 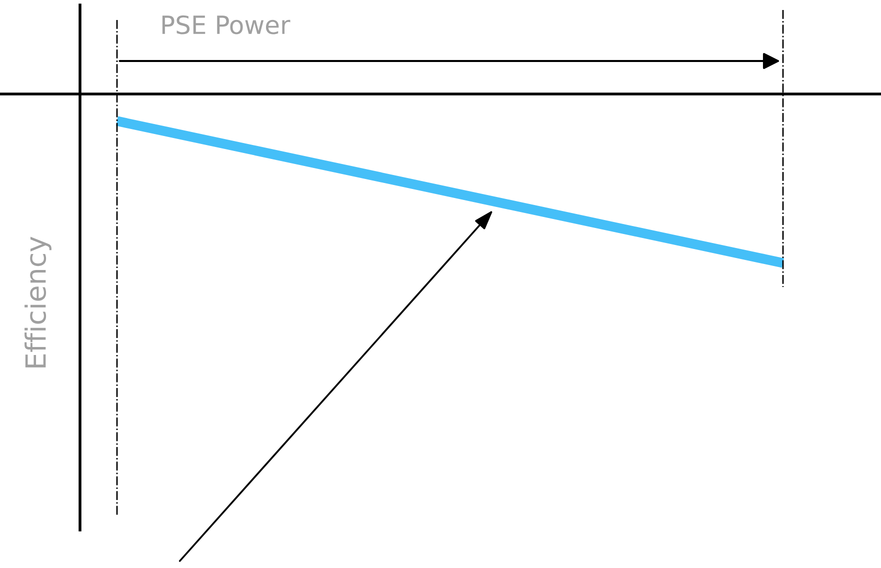 I want to click on x-axis-title: PSE Power, so click(x=226, y=24).